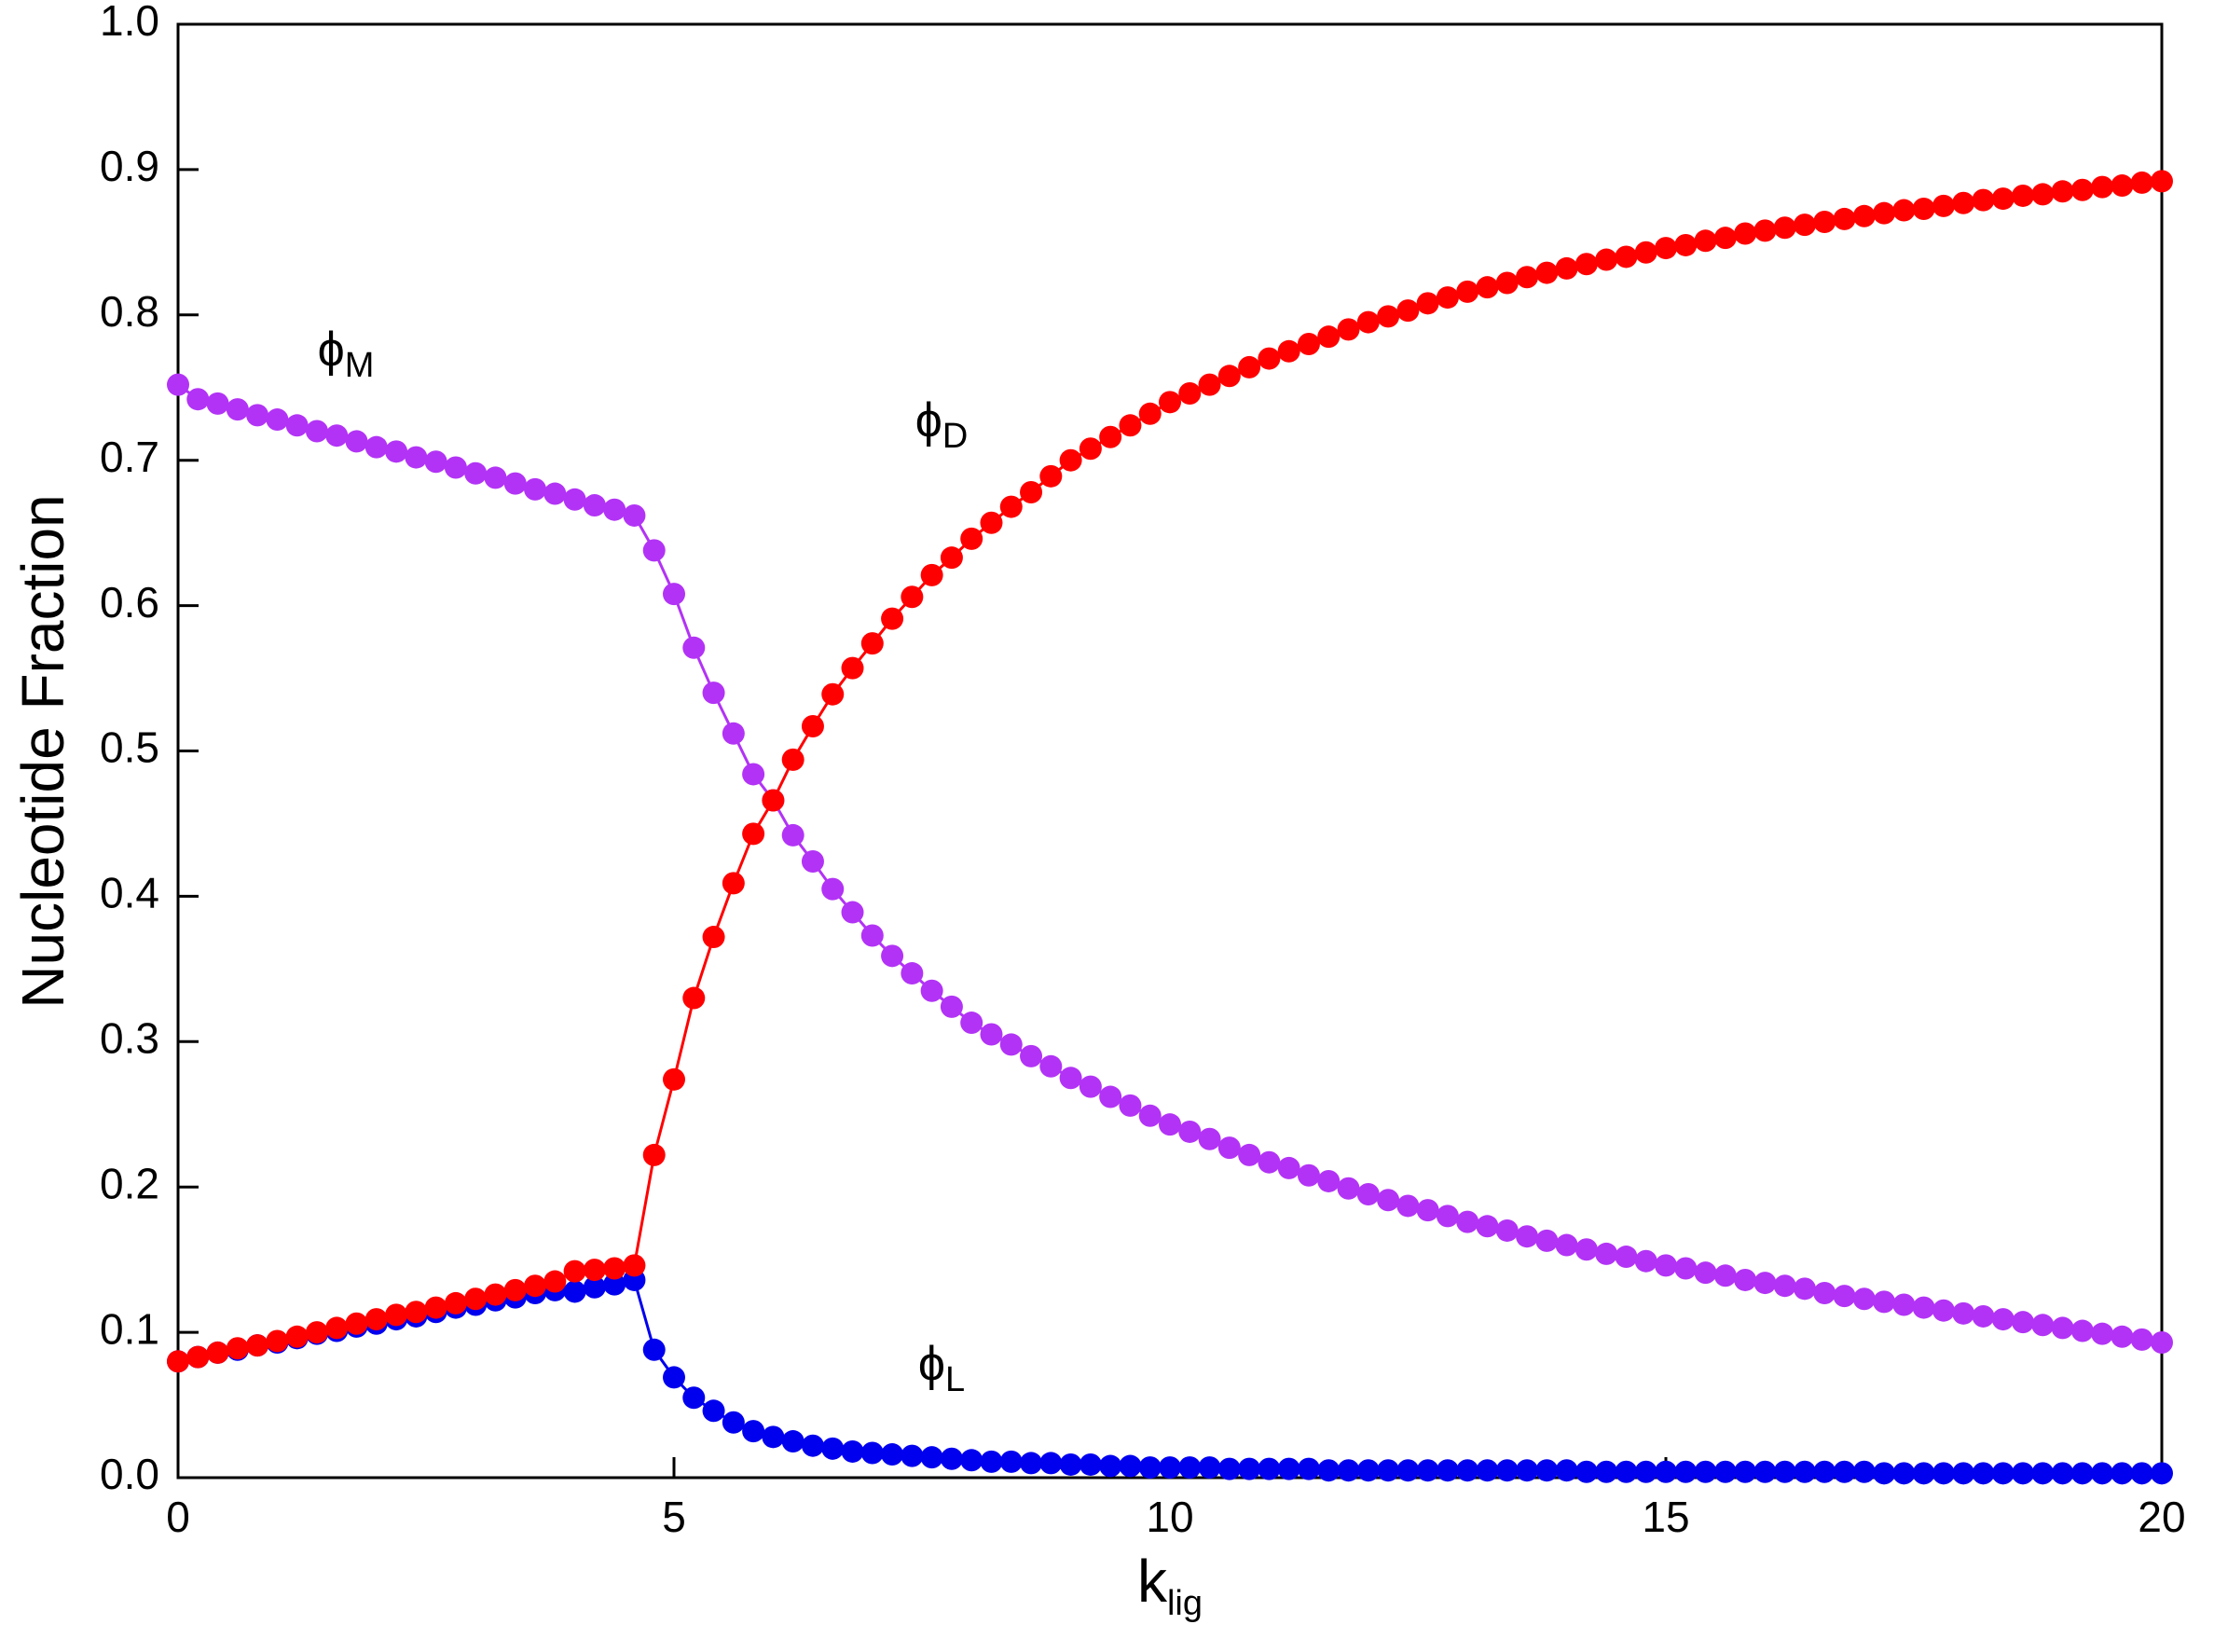 The width and height of the screenshot is (2214, 1652). Describe the element at coordinates (129, 602) in the screenshot. I see `y-tick-label: 0.6` at that location.